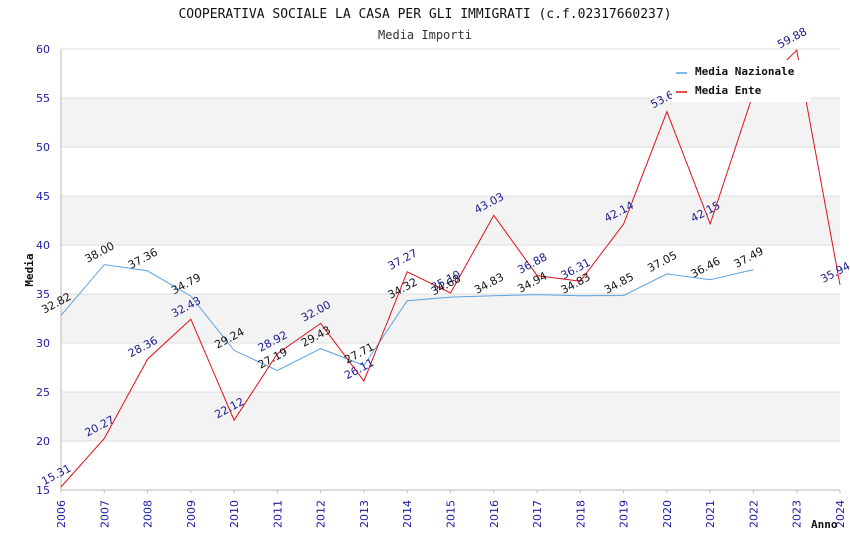 This screenshot has height=550, width=850. I want to click on y-tick-label: 50, so click(43, 147).